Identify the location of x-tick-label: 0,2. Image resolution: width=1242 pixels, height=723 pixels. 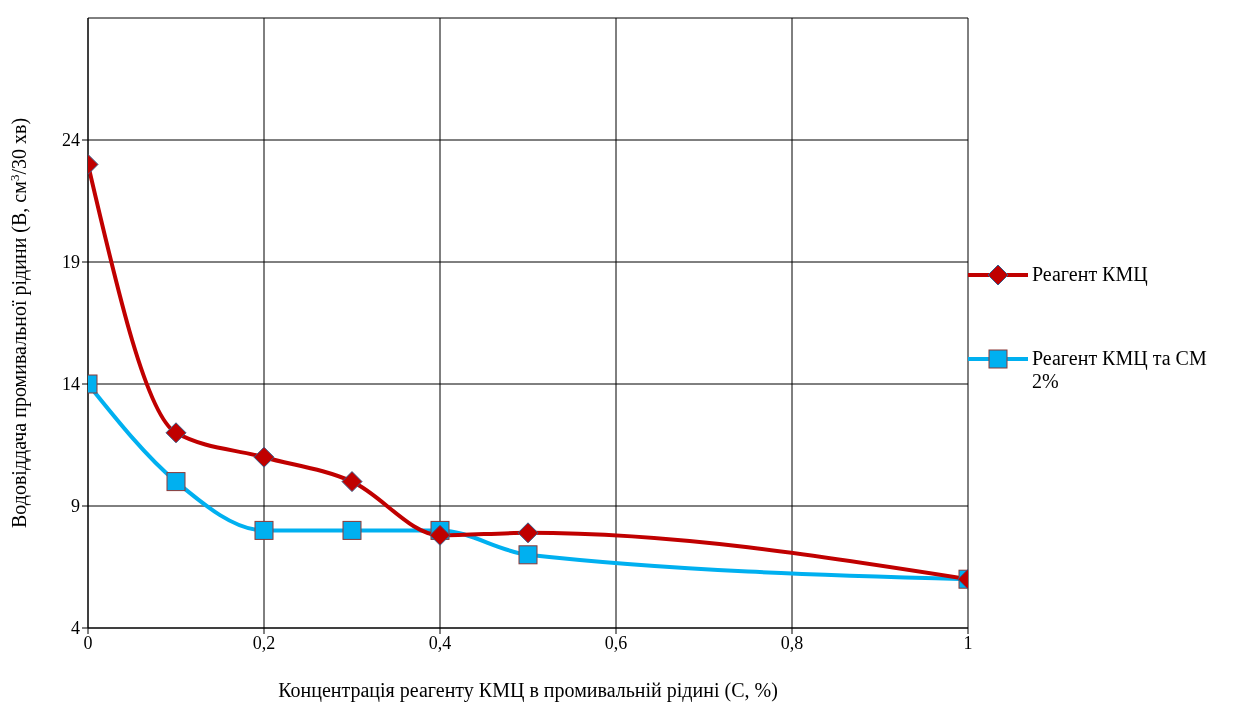
(264, 642).